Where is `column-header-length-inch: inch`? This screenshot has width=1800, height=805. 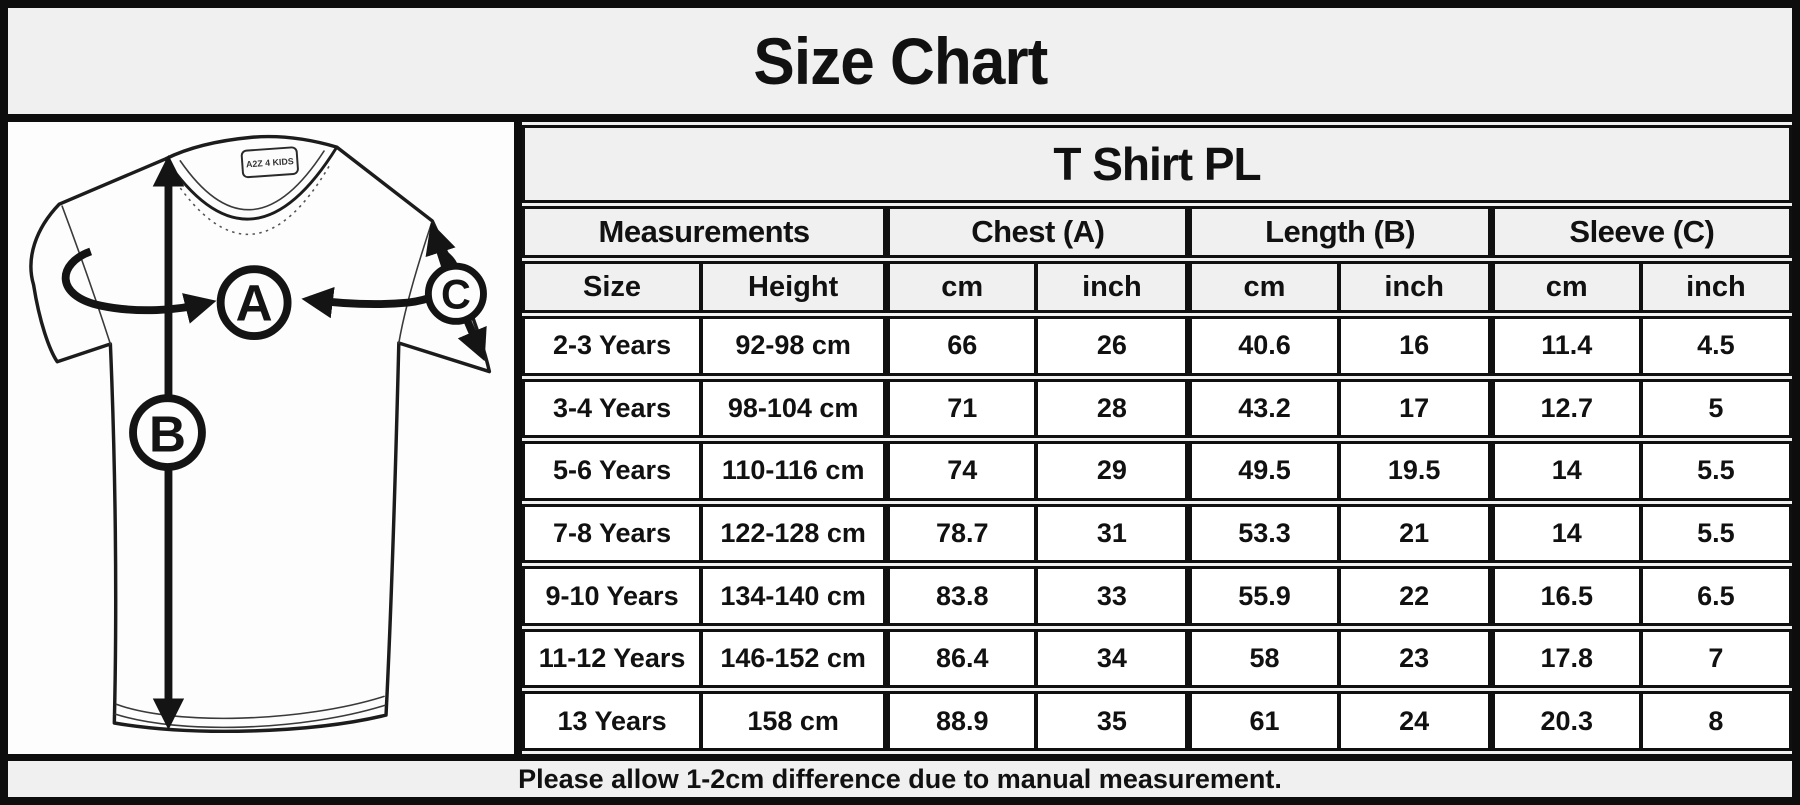
column-header-length-inch: inch is located at coordinates (1414, 287).